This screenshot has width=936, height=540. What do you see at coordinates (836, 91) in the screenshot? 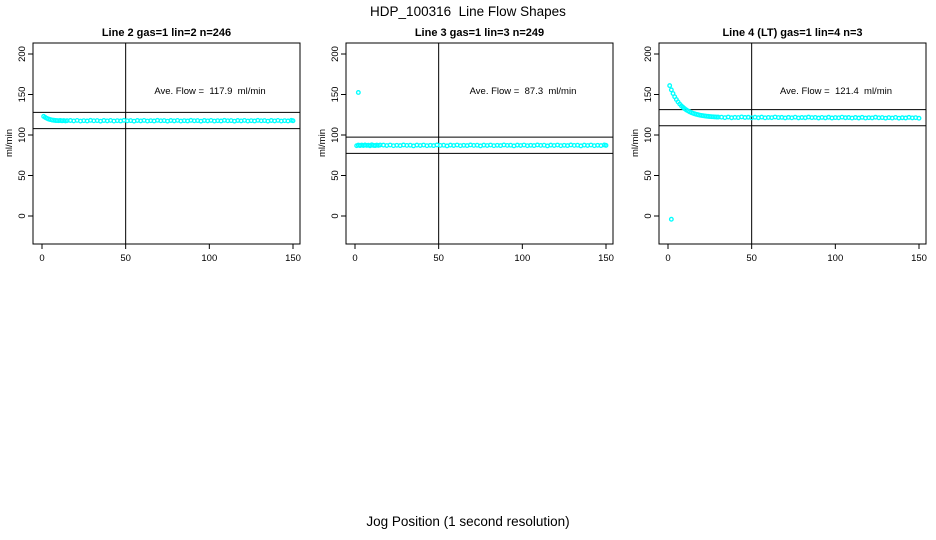
I see `ave-flow-annotation-line4: Ave. Flow = 121.4 ml/min` at bounding box center [836, 91].